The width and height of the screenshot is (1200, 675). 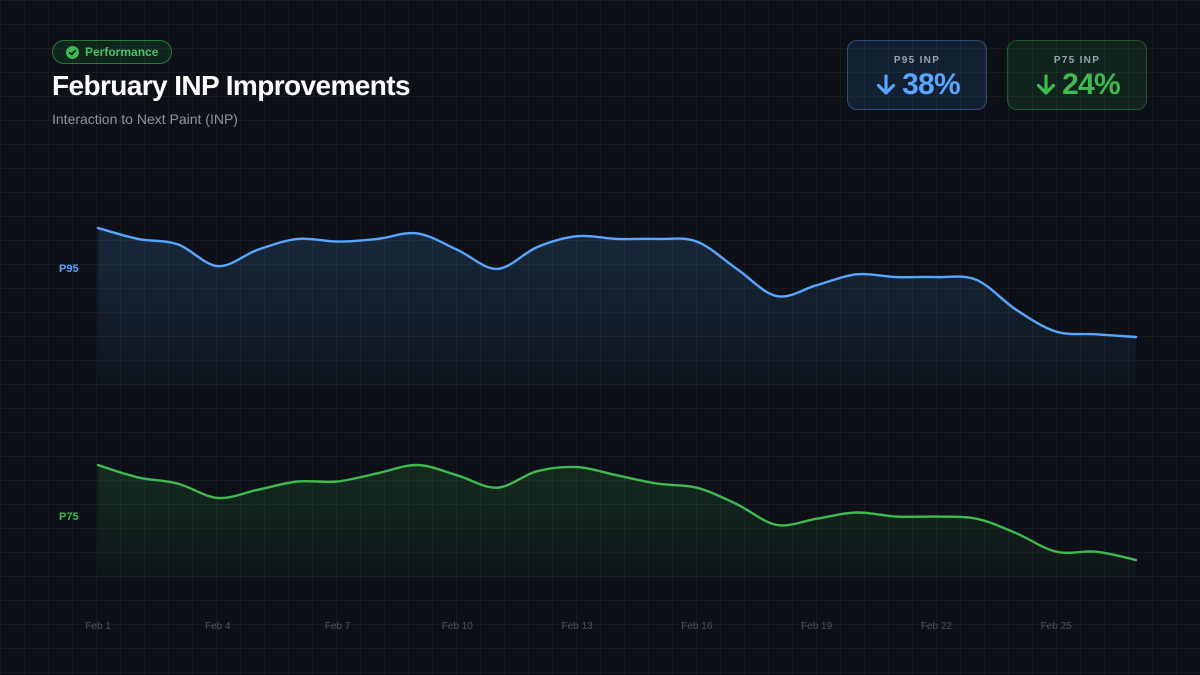 What do you see at coordinates (69, 517) in the screenshot?
I see `series-label-p75: P75` at bounding box center [69, 517].